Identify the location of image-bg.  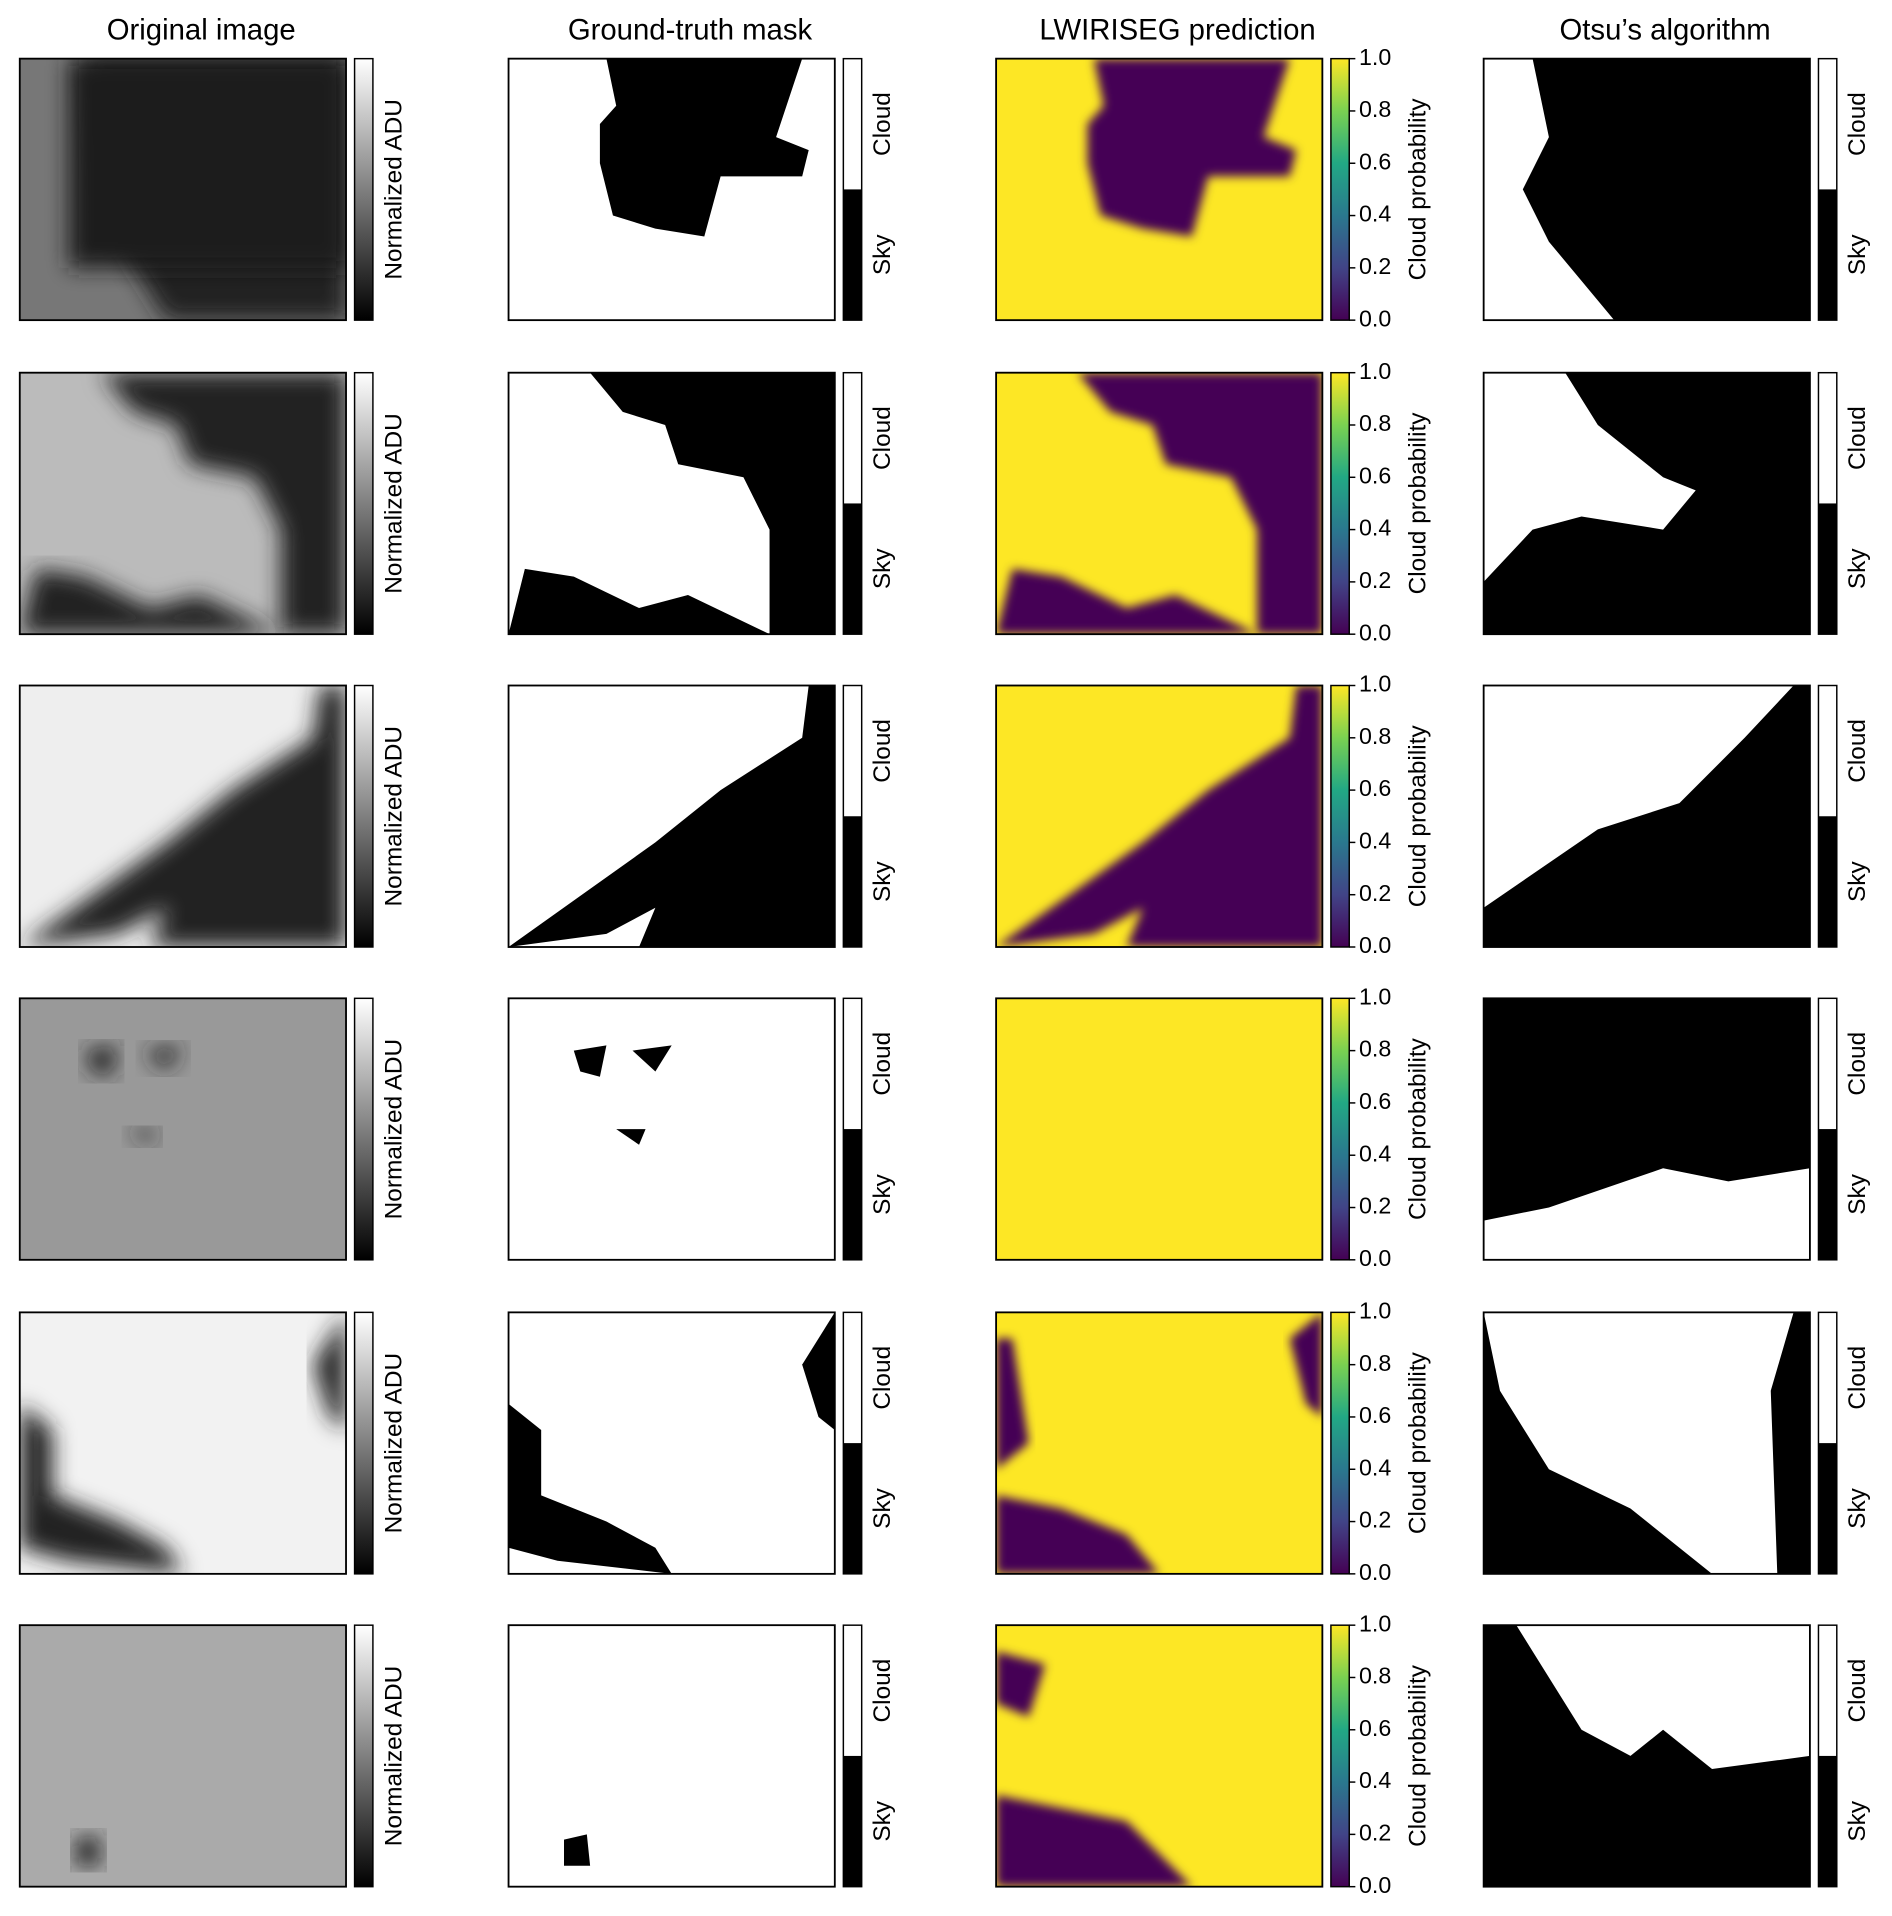
(183, 1129).